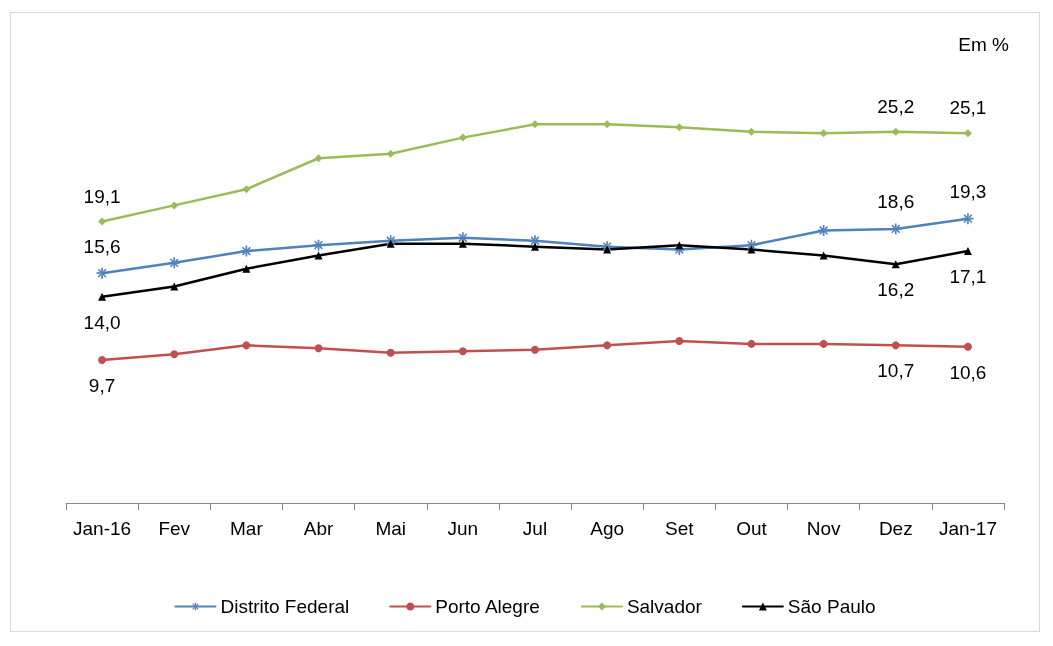 The width and height of the screenshot is (1053, 646). What do you see at coordinates (680, 528) in the screenshot?
I see `x-tick-label: Set` at bounding box center [680, 528].